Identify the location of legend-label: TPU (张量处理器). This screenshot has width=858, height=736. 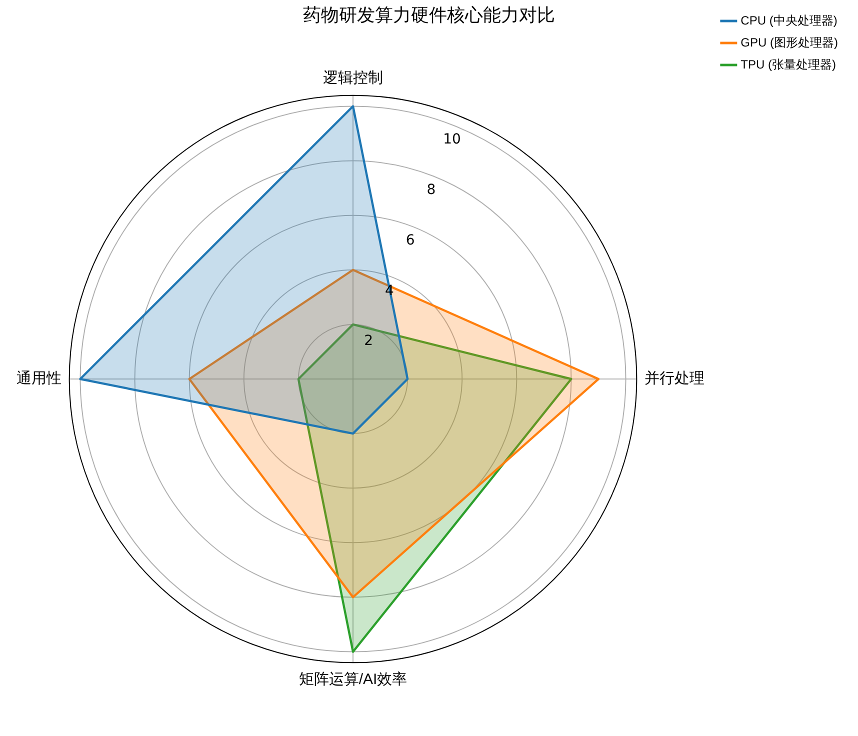
(788, 64).